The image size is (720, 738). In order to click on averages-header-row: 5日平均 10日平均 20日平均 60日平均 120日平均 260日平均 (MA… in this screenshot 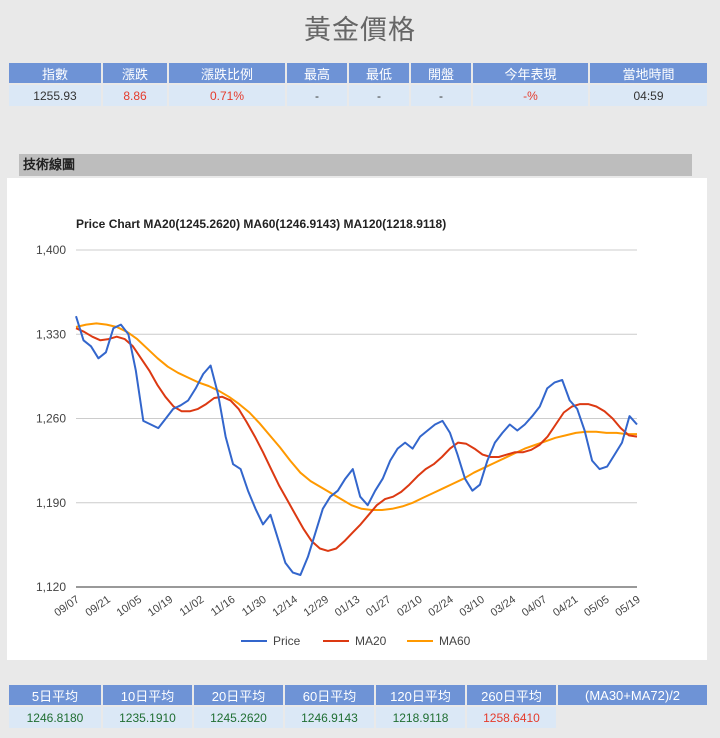, I will do `click(358, 695)`.